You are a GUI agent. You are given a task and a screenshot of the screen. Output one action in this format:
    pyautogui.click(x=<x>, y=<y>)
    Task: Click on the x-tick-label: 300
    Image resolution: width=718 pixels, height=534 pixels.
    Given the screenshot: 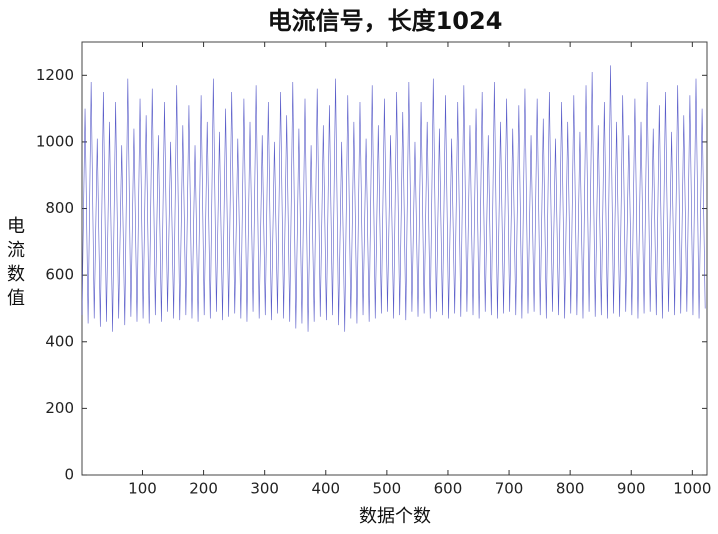 What is the action you would take?
    pyautogui.click(x=264, y=489)
    